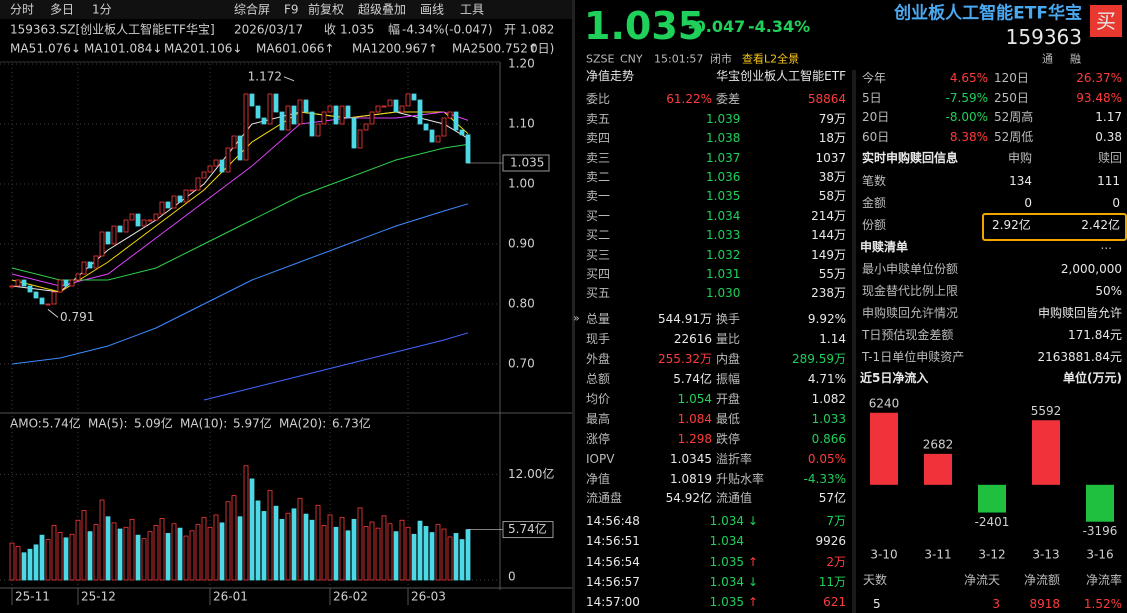 This screenshot has width=1127, height=613. What do you see at coordinates (1099, 555) in the screenshot?
I see `x-tick-label: 3-16` at bounding box center [1099, 555].